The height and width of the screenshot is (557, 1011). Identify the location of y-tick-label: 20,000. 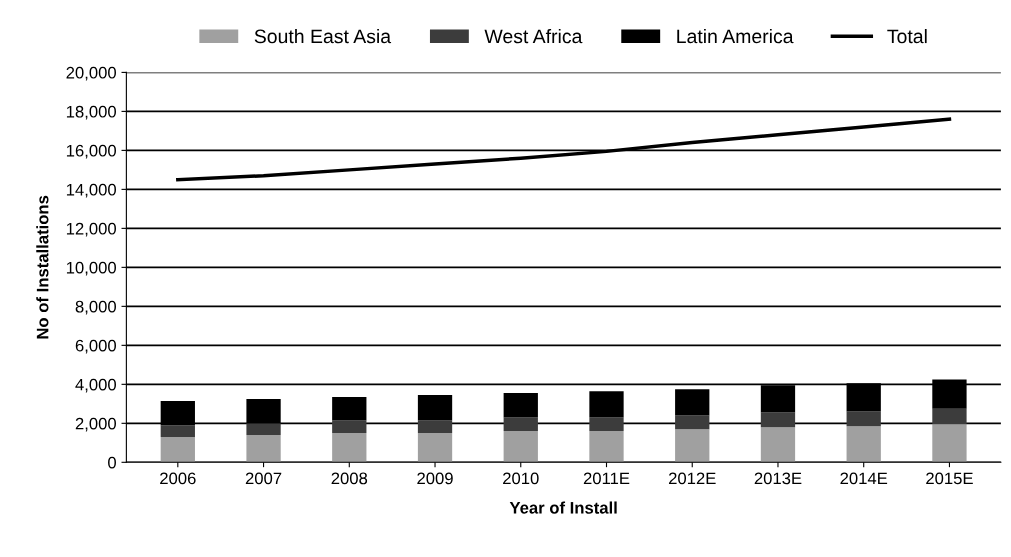
(91, 73).